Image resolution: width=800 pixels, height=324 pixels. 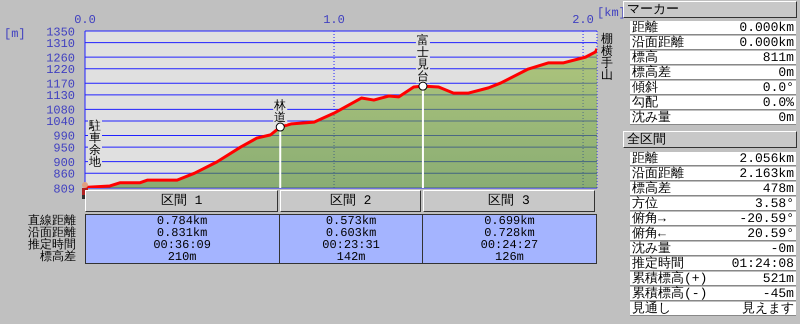 I want to click on text: 00:24:27, so click(x=510, y=245).